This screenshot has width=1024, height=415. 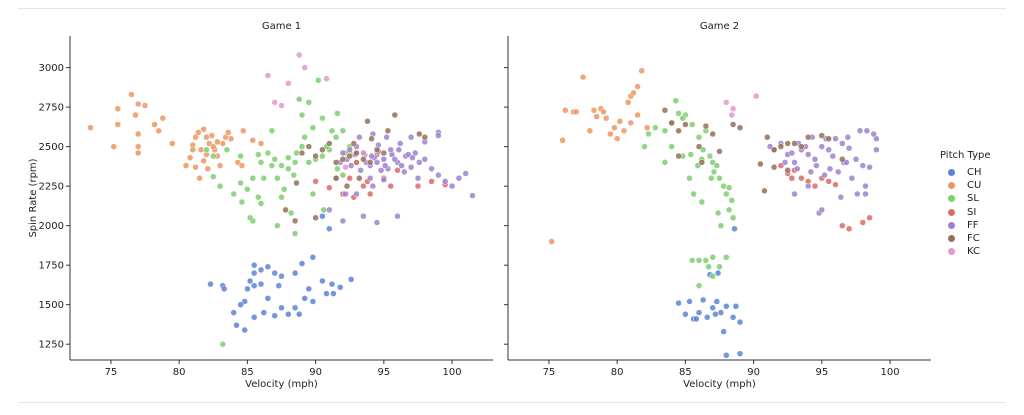 What do you see at coordinates (512, 8) in the screenshot?
I see `top-border` at bounding box center [512, 8].